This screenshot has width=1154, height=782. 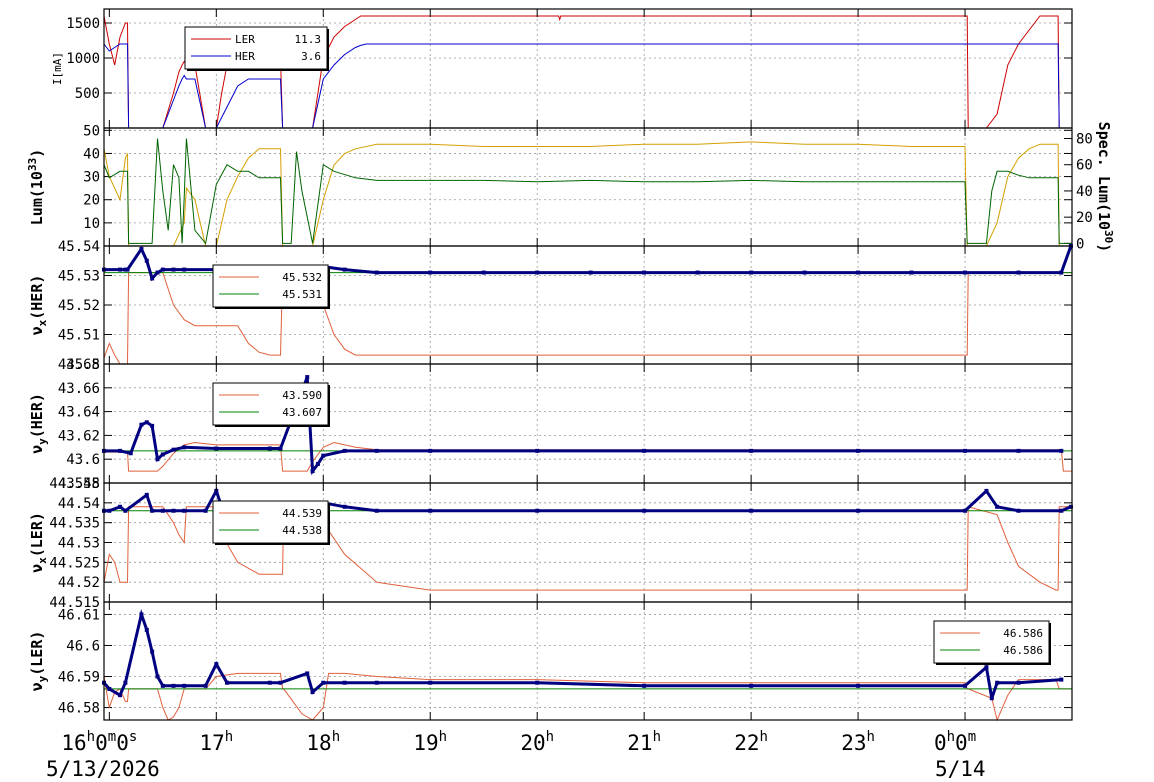 I want to click on x-date-right: 5/14, so click(x=960, y=769).